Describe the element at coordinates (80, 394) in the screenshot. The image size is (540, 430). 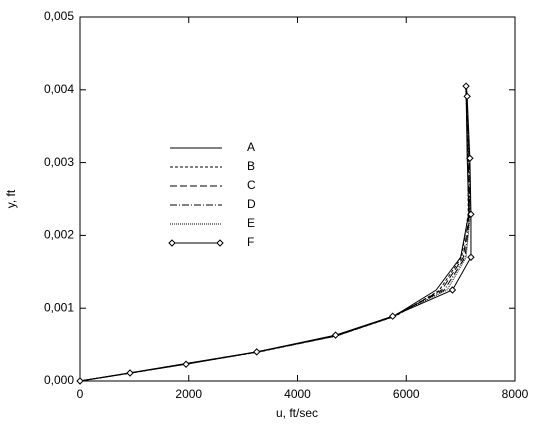
I see `x-tick-label: 0` at that location.